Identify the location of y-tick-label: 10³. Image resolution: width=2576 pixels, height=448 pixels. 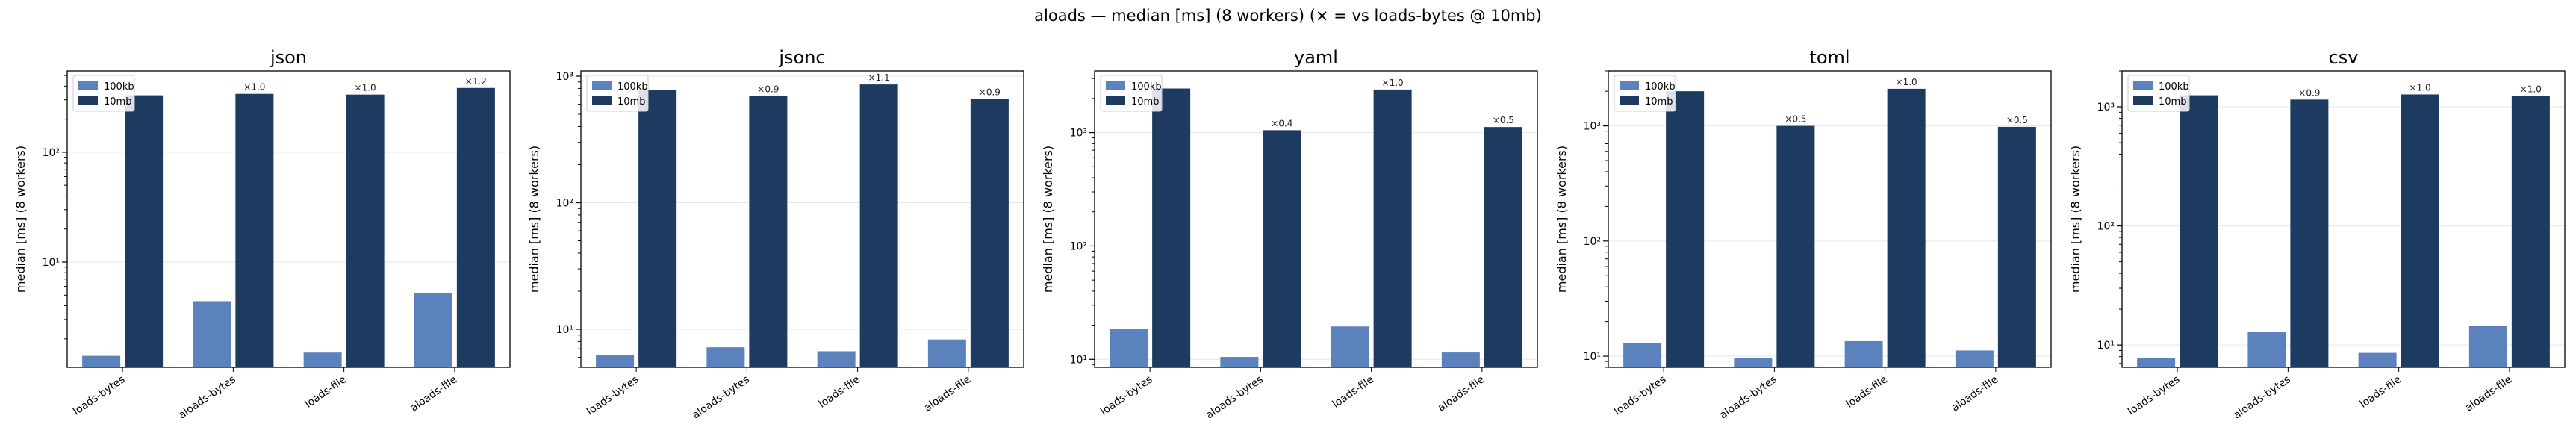
(564, 77).